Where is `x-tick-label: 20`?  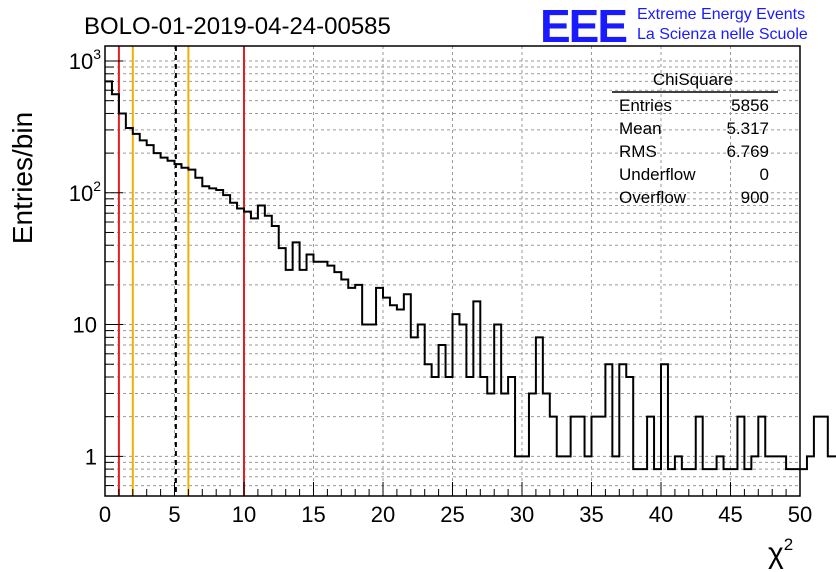 x-tick-label: 20 is located at coordinates (383, 514).